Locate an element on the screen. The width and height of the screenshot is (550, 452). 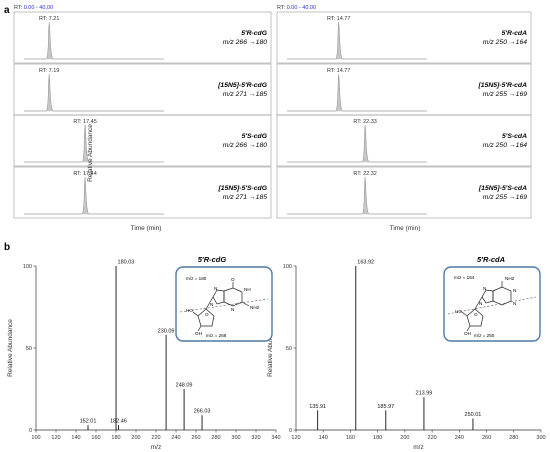
structure-atoms-cdg: O N NH N NH2 N HO O OH is located at coordinates (223, 306).